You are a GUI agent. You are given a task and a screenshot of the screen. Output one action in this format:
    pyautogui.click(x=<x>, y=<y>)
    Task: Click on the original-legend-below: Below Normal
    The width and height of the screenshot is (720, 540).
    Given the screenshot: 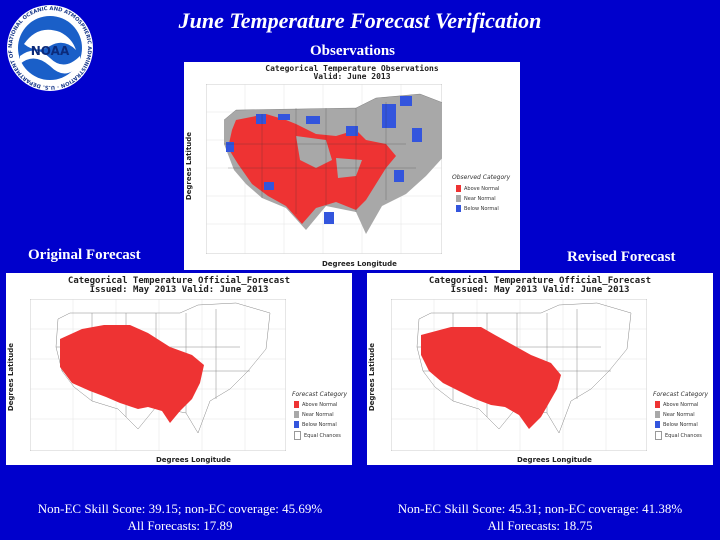 What is the action you would take?
    pyautogui.click(x=315, y=424)
    